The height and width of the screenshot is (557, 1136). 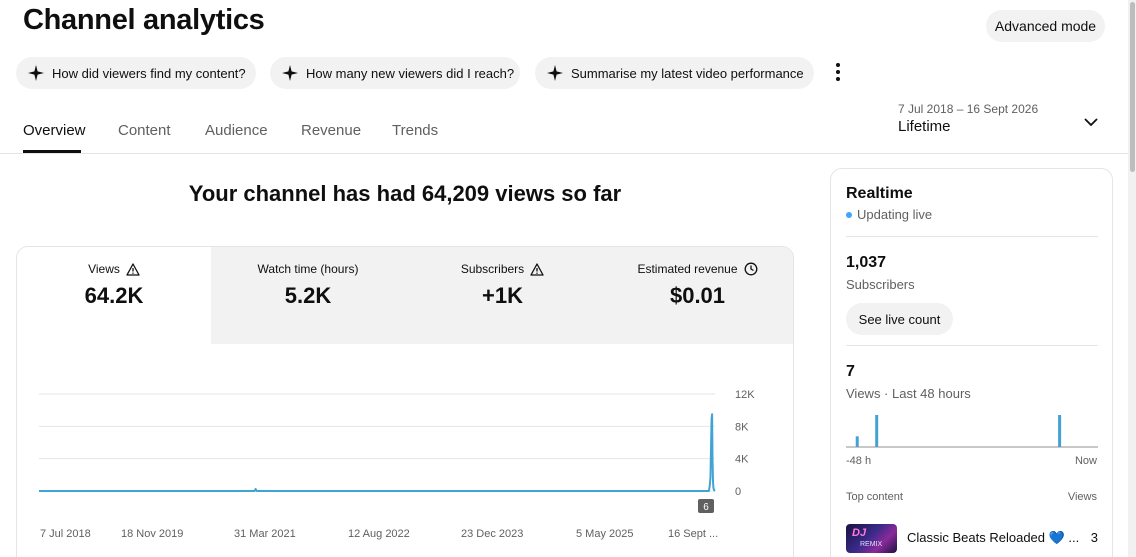 I want to click on tab-overview: Overview, so click(x=54, y=130).